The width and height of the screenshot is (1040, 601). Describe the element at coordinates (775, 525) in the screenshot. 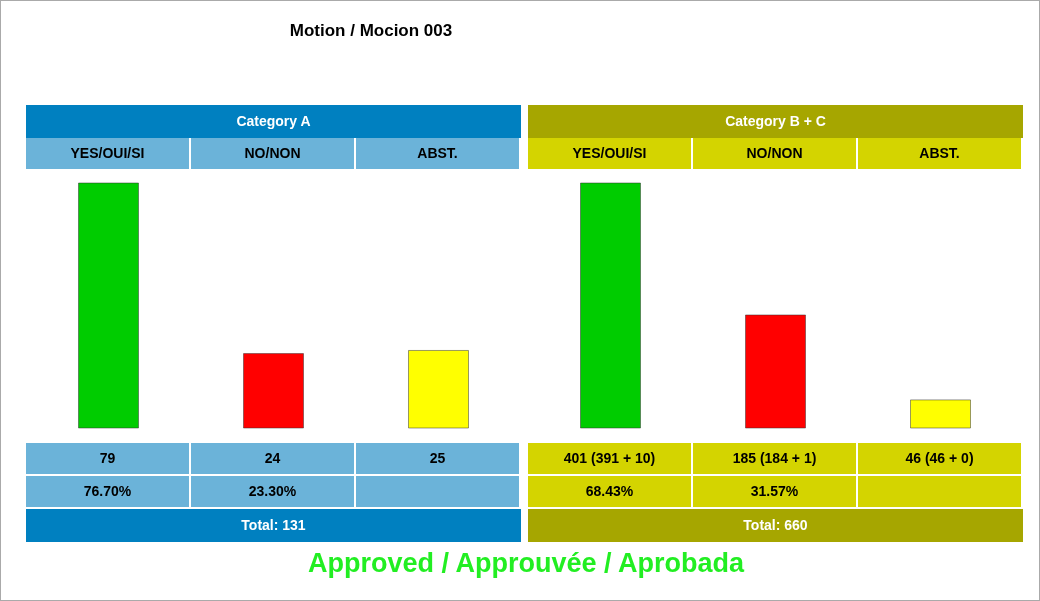

I see `text: Total: 660` at that location.